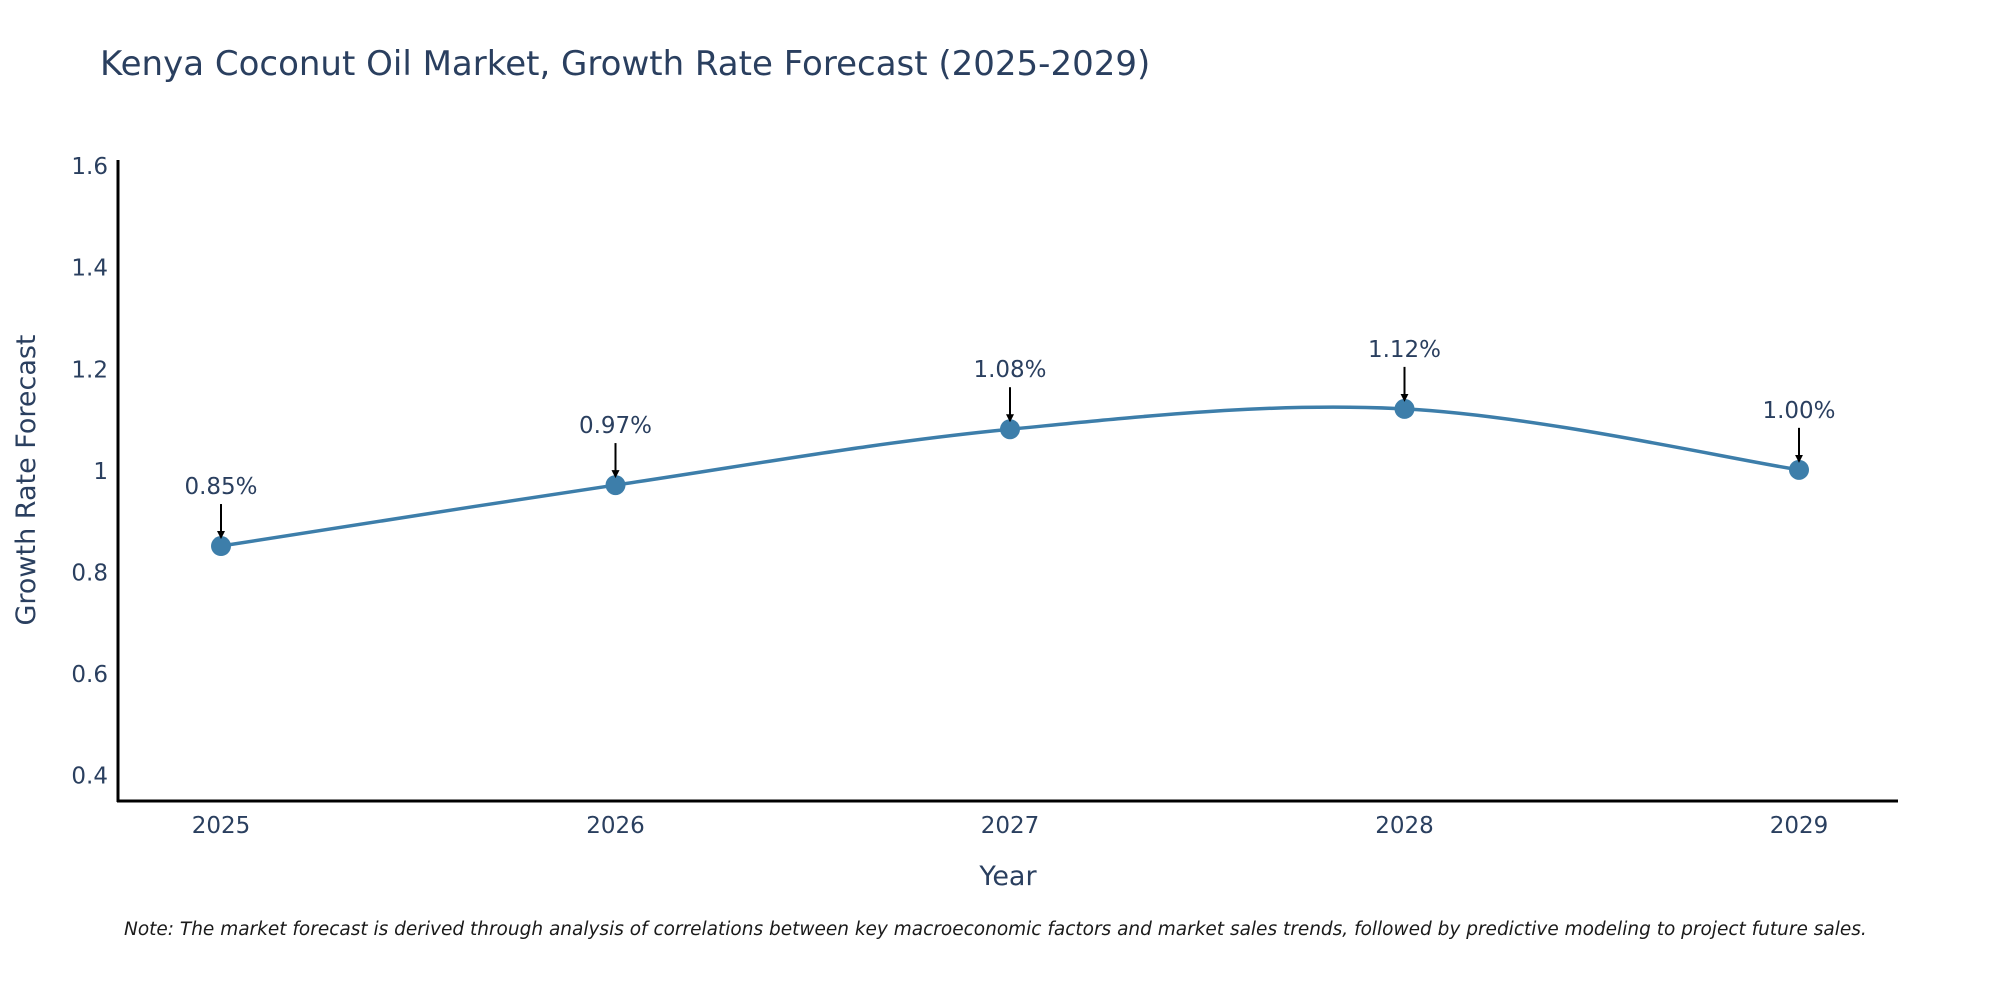  What do you see at coordinates (89, 167) in the screenshot?
I see `y-tick-label: 1.6` at bounding box center [89, 167].